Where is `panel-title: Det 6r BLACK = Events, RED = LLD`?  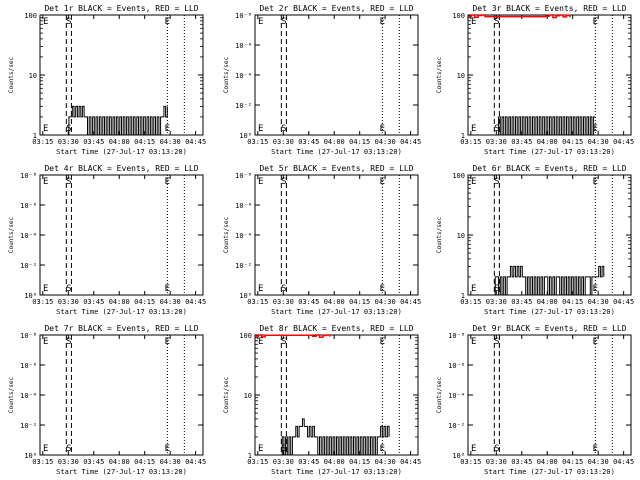 panel-title: Det 6r BLACK = Events, RED = LLD is located at coordinates (549, 168).